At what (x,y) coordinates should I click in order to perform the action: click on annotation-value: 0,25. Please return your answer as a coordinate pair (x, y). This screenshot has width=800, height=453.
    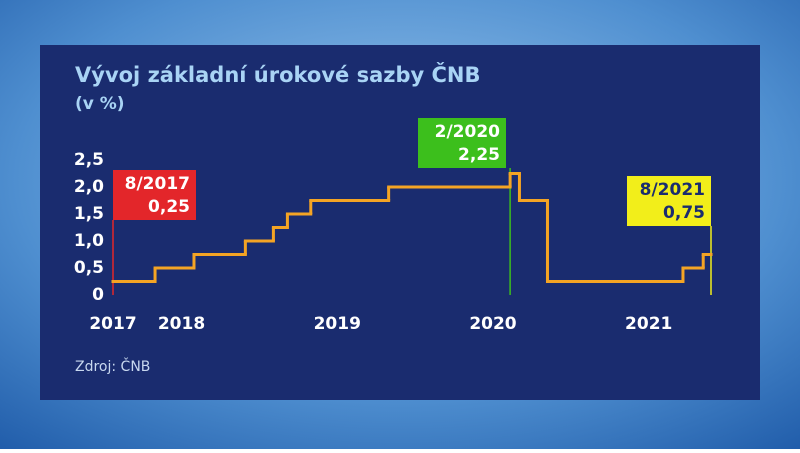
    Looking at the image, I should click on (169, 207).